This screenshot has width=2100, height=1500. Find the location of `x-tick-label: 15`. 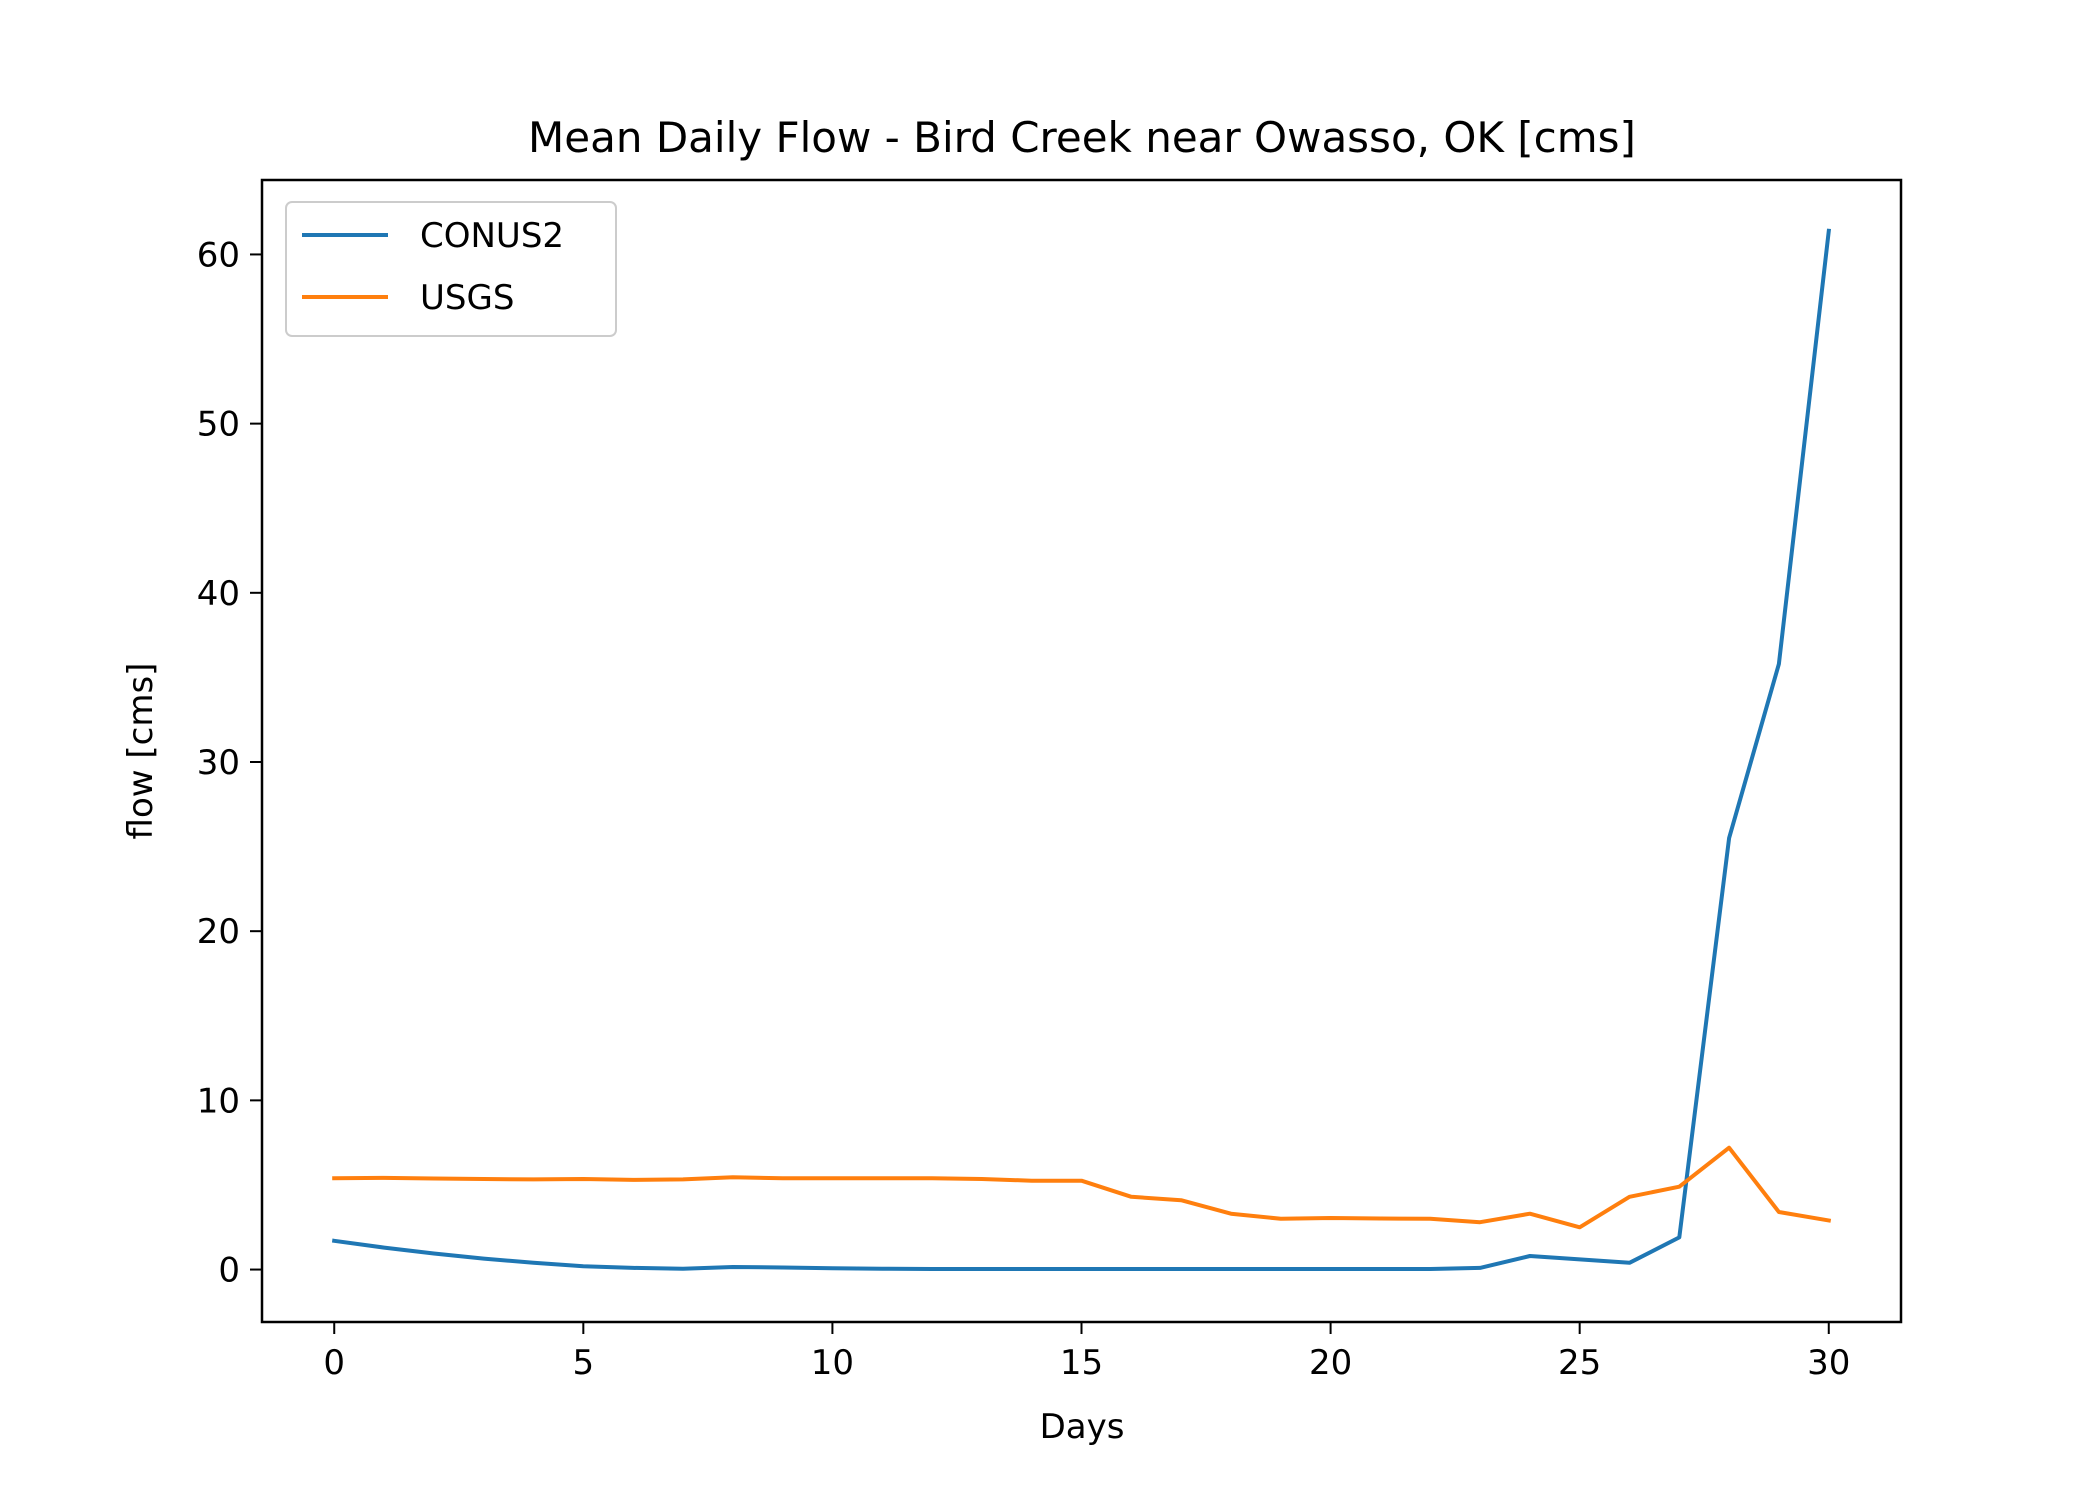

x-tick-label: 15 is located at coordinates (1081, 1363).